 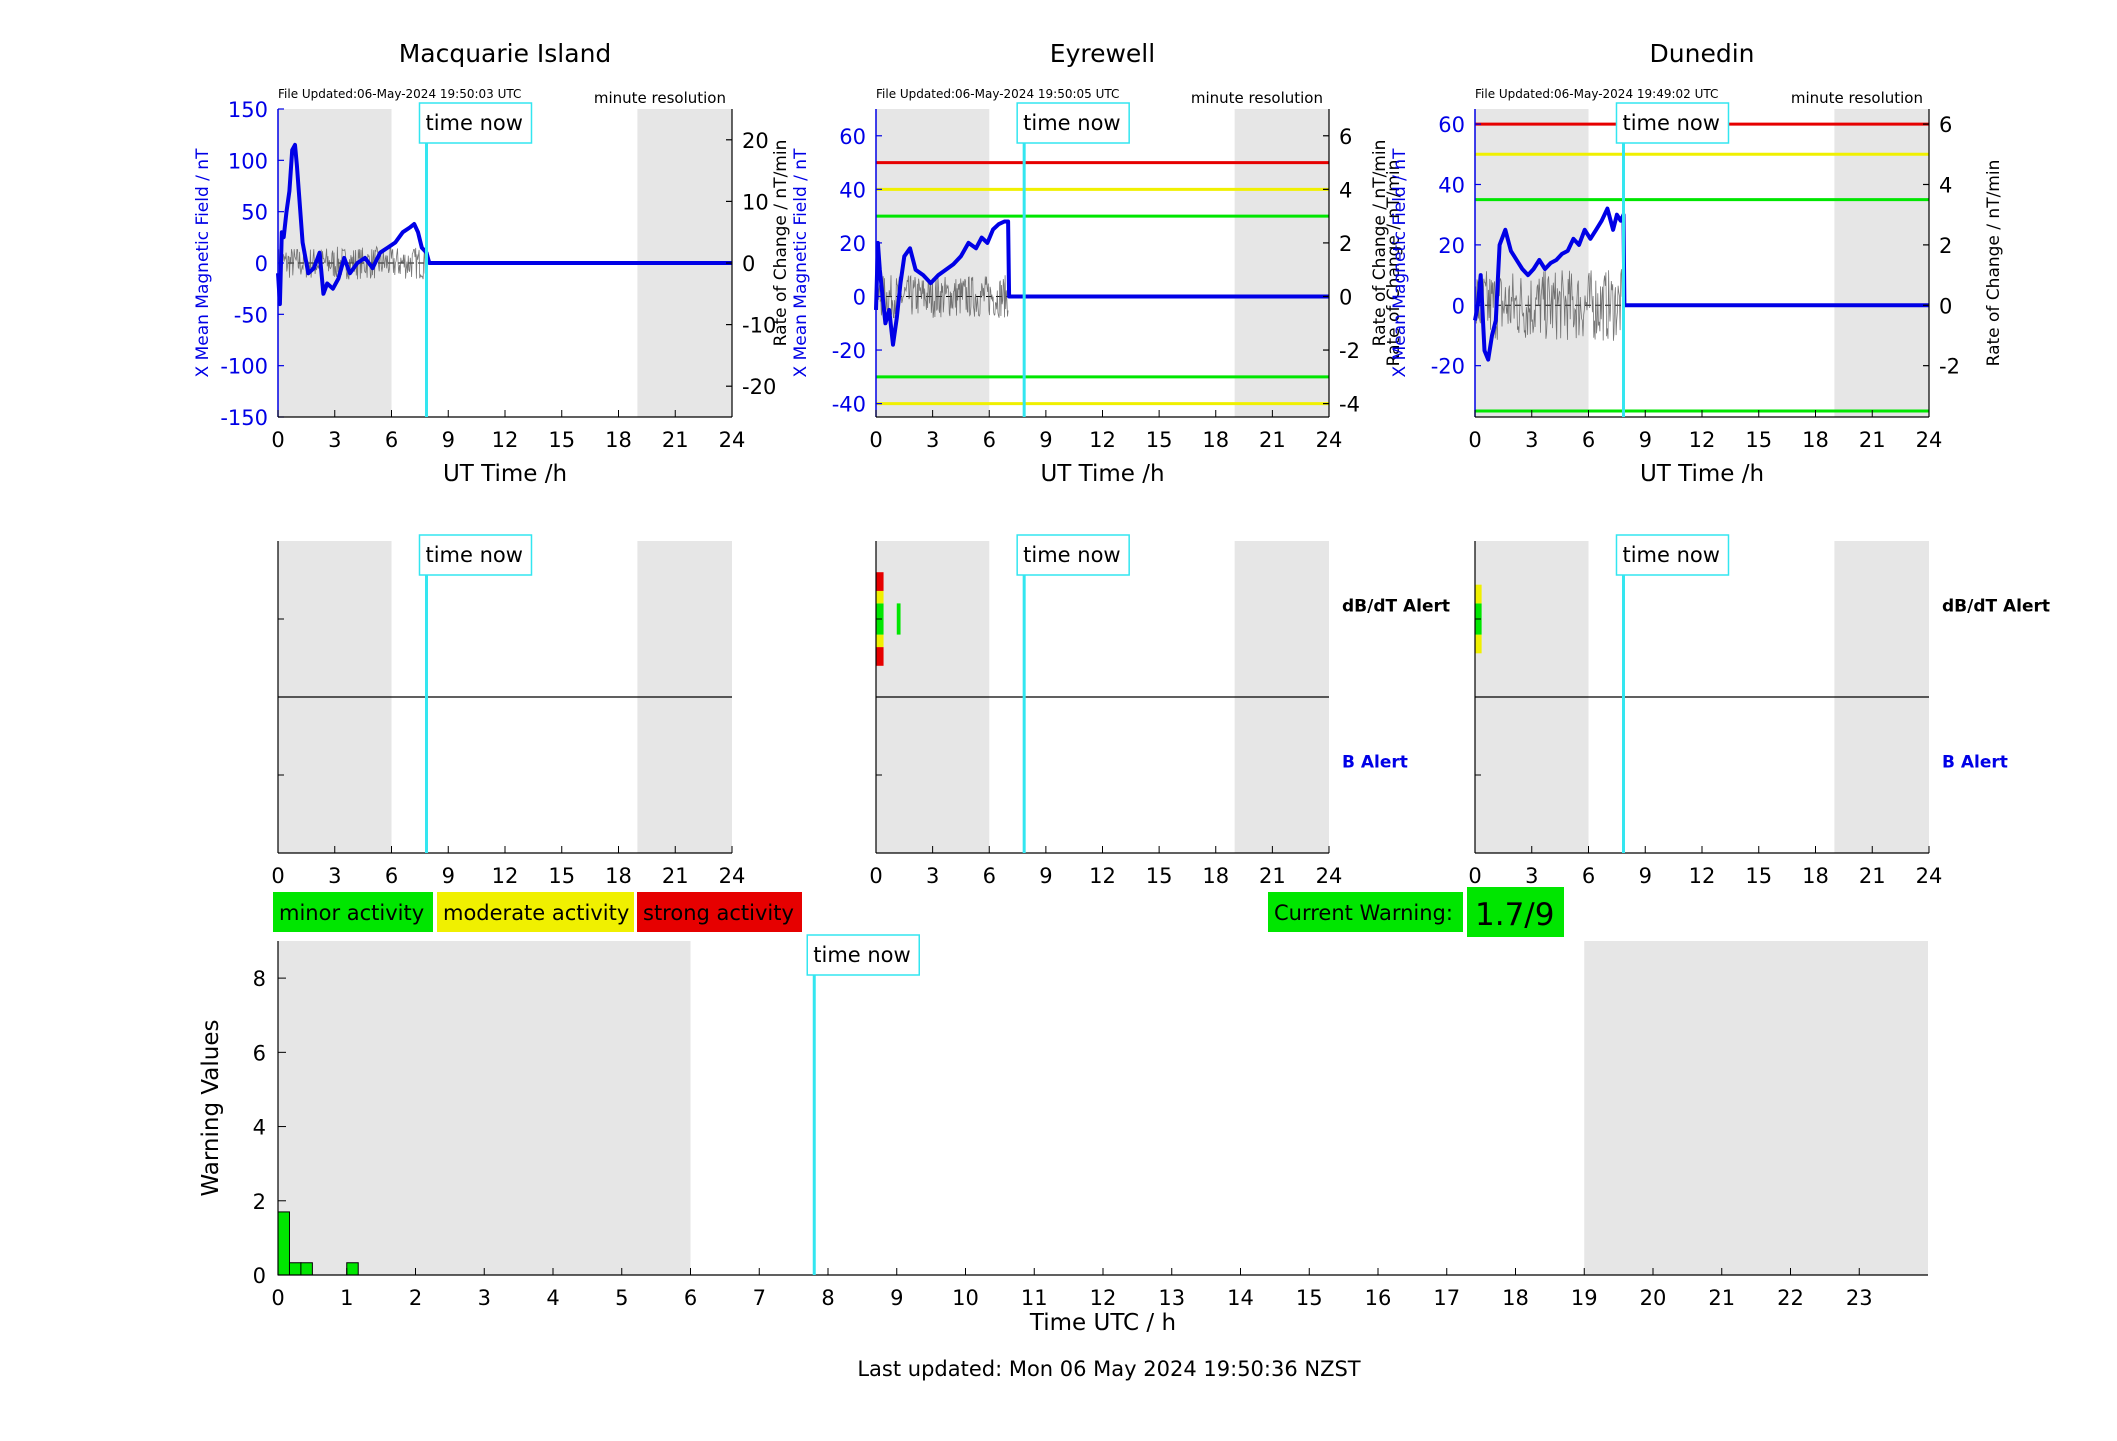 What do you see at coordinates (259, 1276) in the screenshot?
I see `y-tick-label: 0` at bounding box center [259, 1276].